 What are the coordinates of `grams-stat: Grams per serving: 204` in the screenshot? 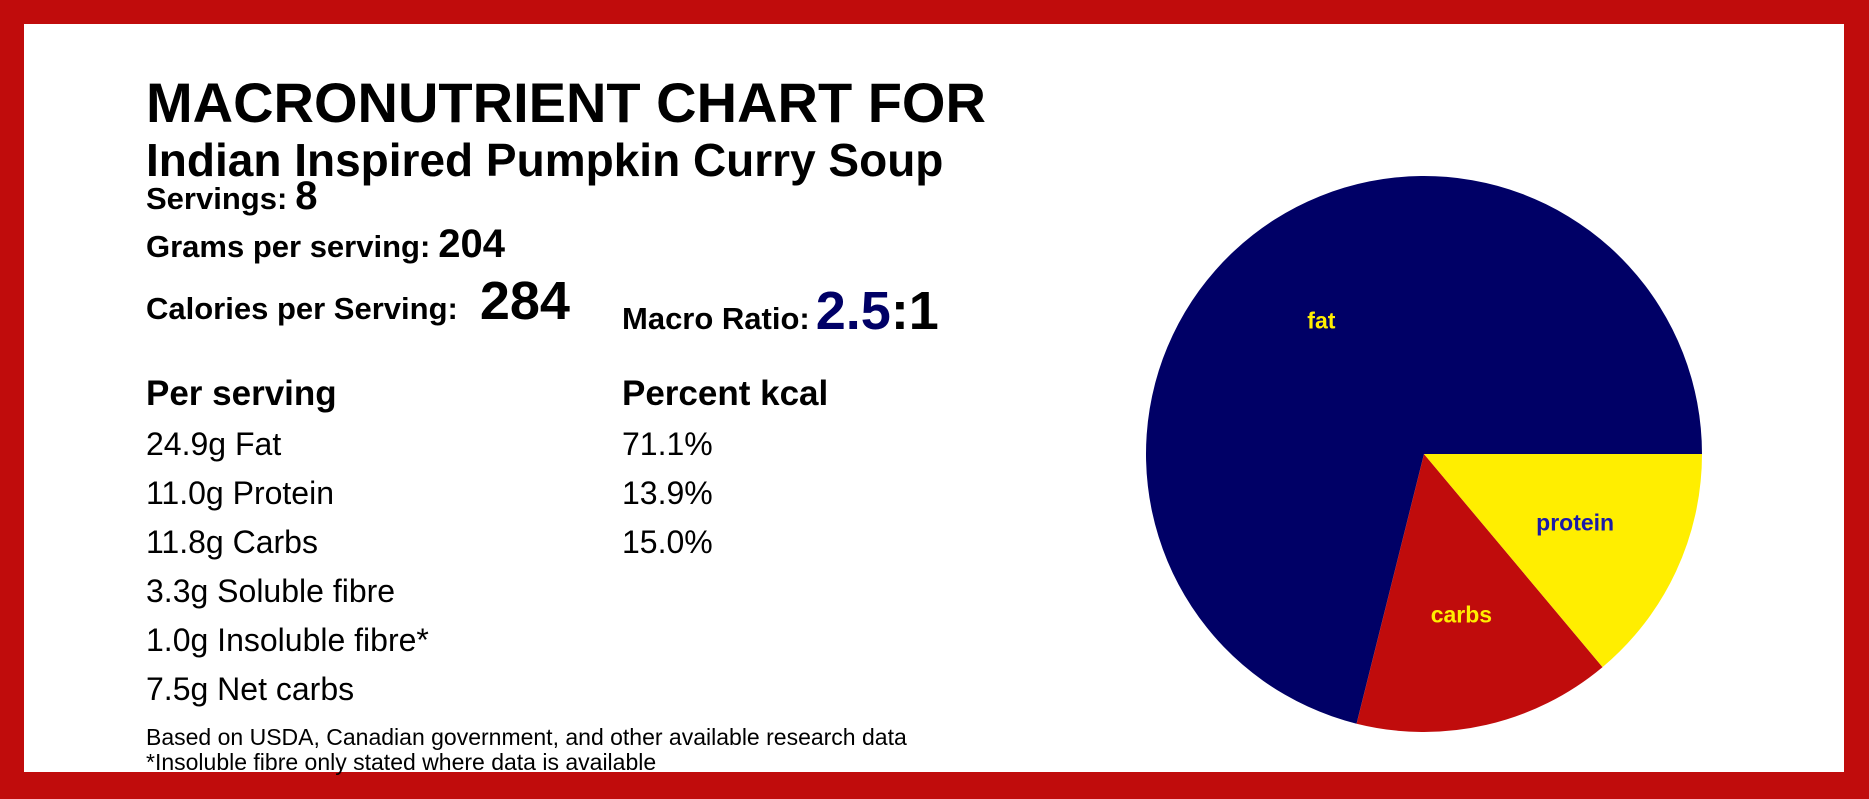 It's located at (325, 244).